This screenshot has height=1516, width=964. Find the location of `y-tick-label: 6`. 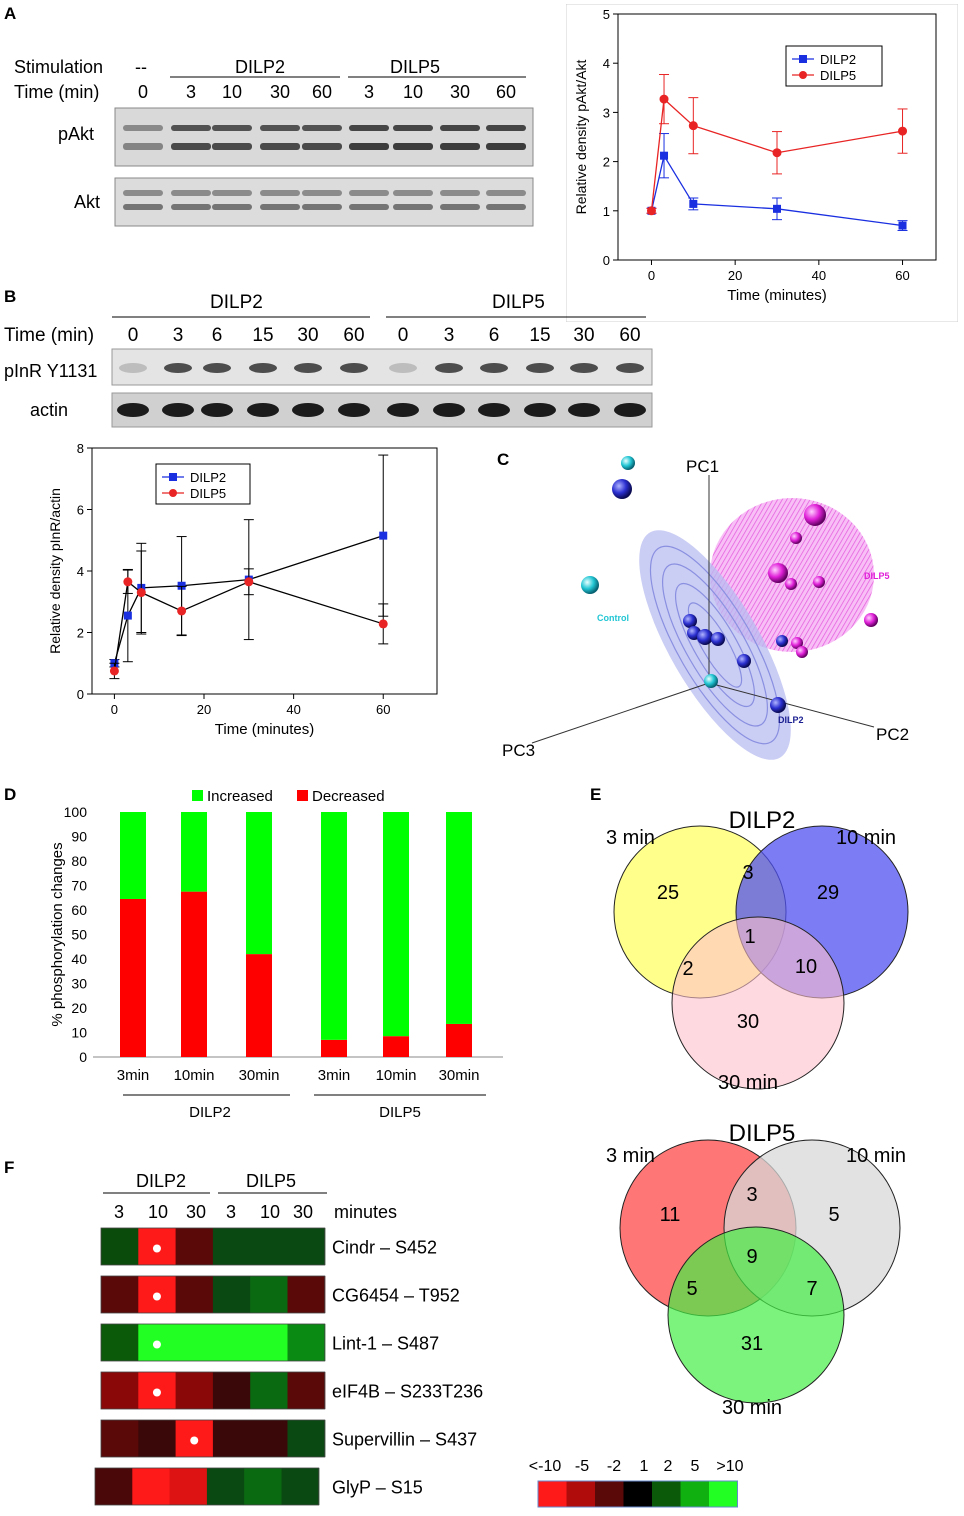

y-tick-label: 6 is located at coordinates (80, 510).